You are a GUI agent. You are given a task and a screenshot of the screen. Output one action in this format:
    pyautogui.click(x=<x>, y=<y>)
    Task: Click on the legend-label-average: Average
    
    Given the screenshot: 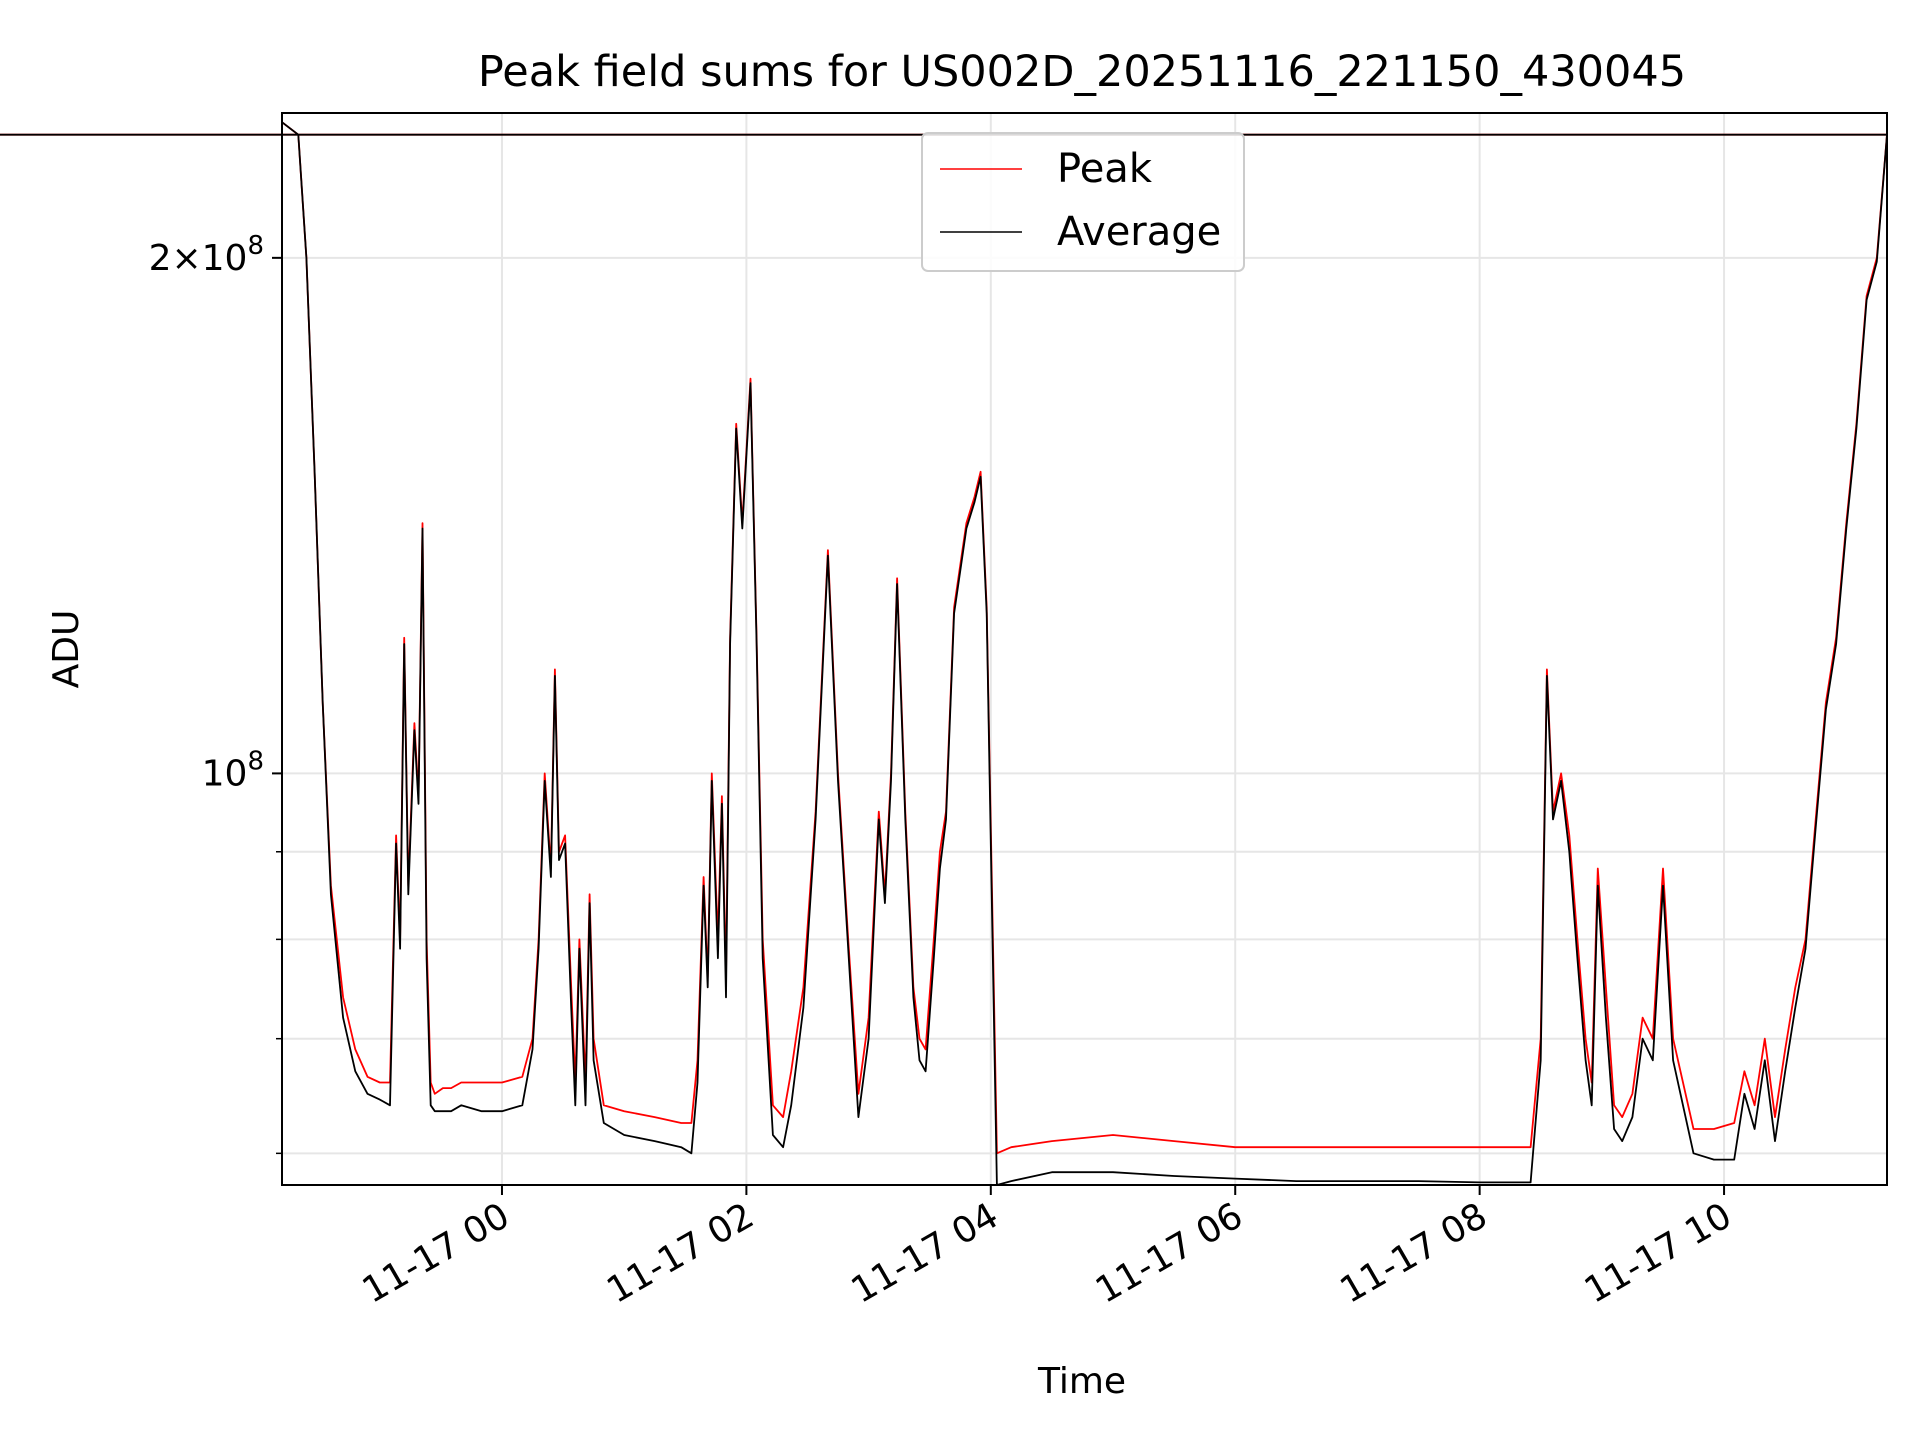 What is the action you would take?
    pyautogui.click(x=1139, y=232)
    